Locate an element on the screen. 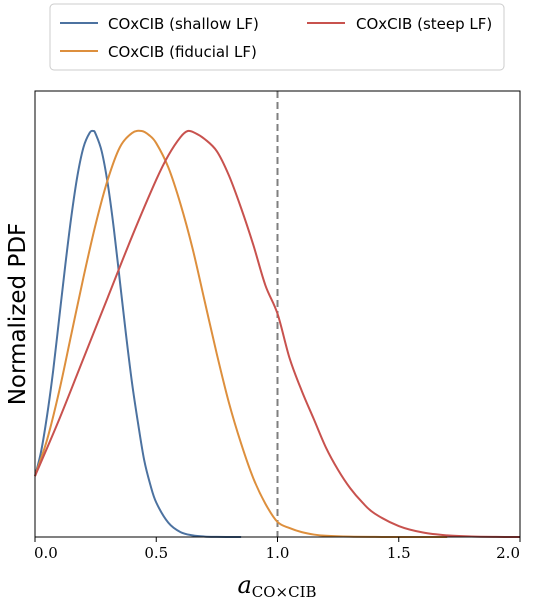 The image size is (539, 606). x-axis-label-sub: CO×CIB is located at coordinates (284, 592).